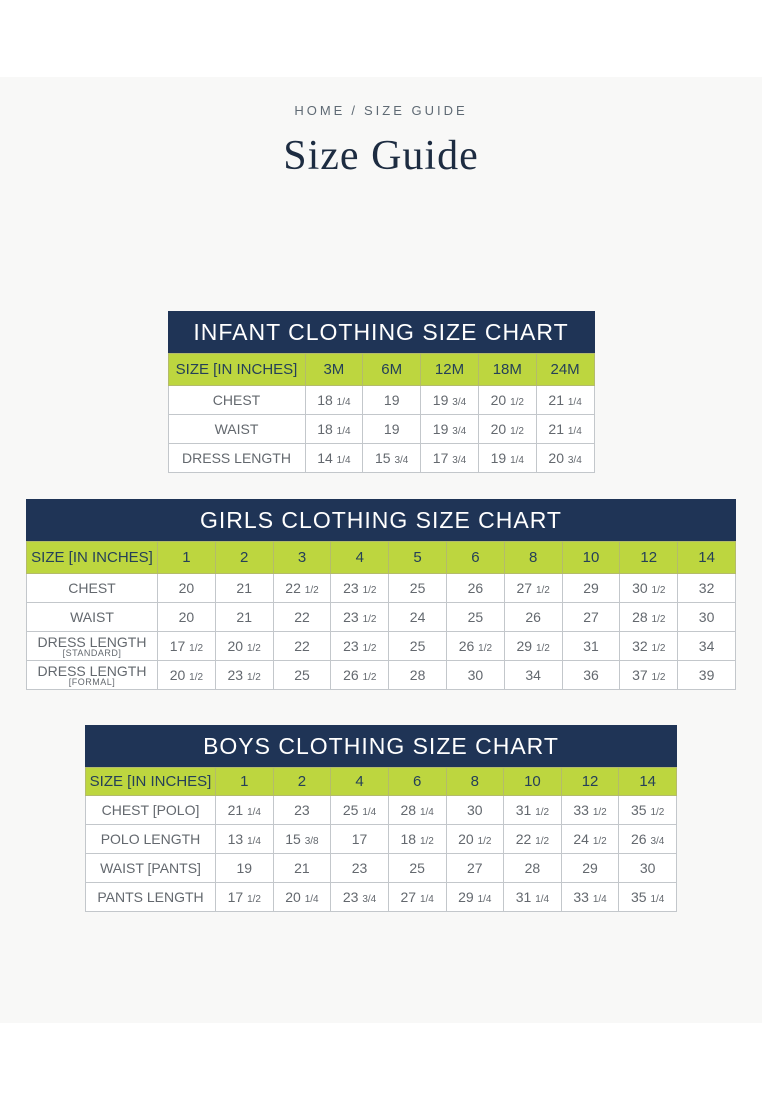 Image resolution: width=762 pixels, height=1100 pixels. What do you see at coordinates (360, 557) in the screenshot?
I see `size-header-cell: 4` at bounding box center [360, 557].